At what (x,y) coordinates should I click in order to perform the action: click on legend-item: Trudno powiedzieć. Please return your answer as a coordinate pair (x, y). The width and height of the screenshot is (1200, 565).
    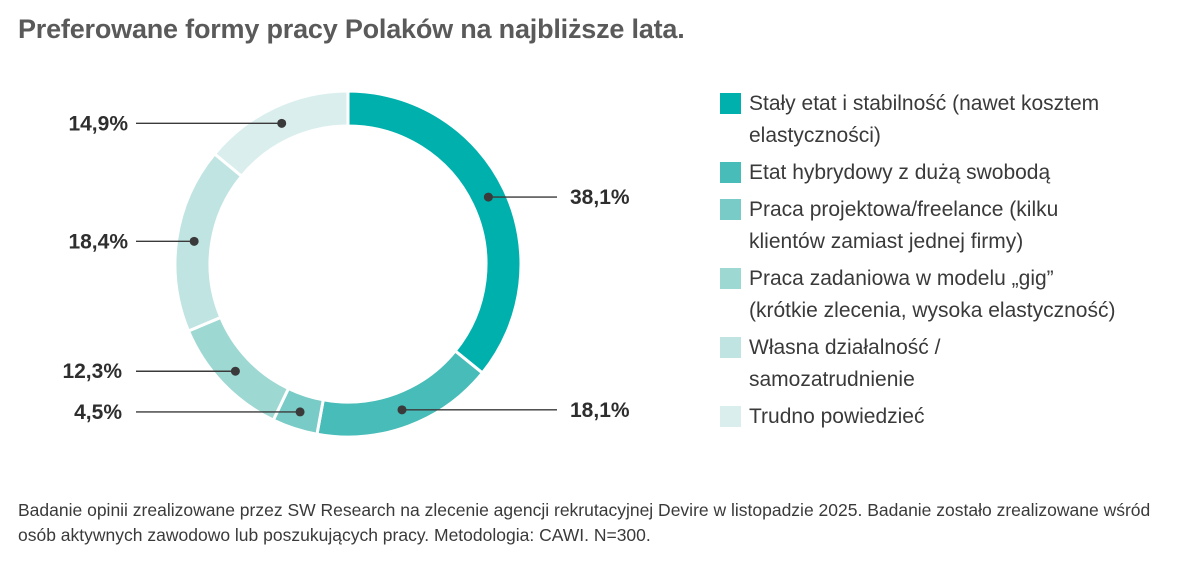
    Looking at the image, I should click on (950, 417).